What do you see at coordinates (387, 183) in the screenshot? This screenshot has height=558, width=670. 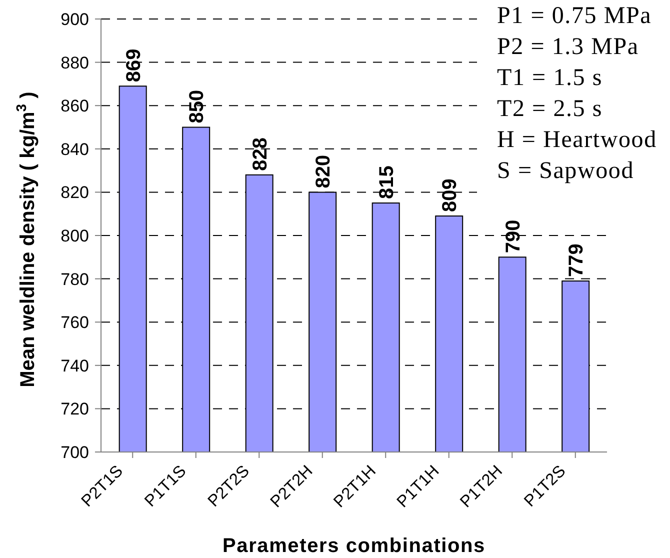 I see `data-label: 815` at bounding box center [387, 183].